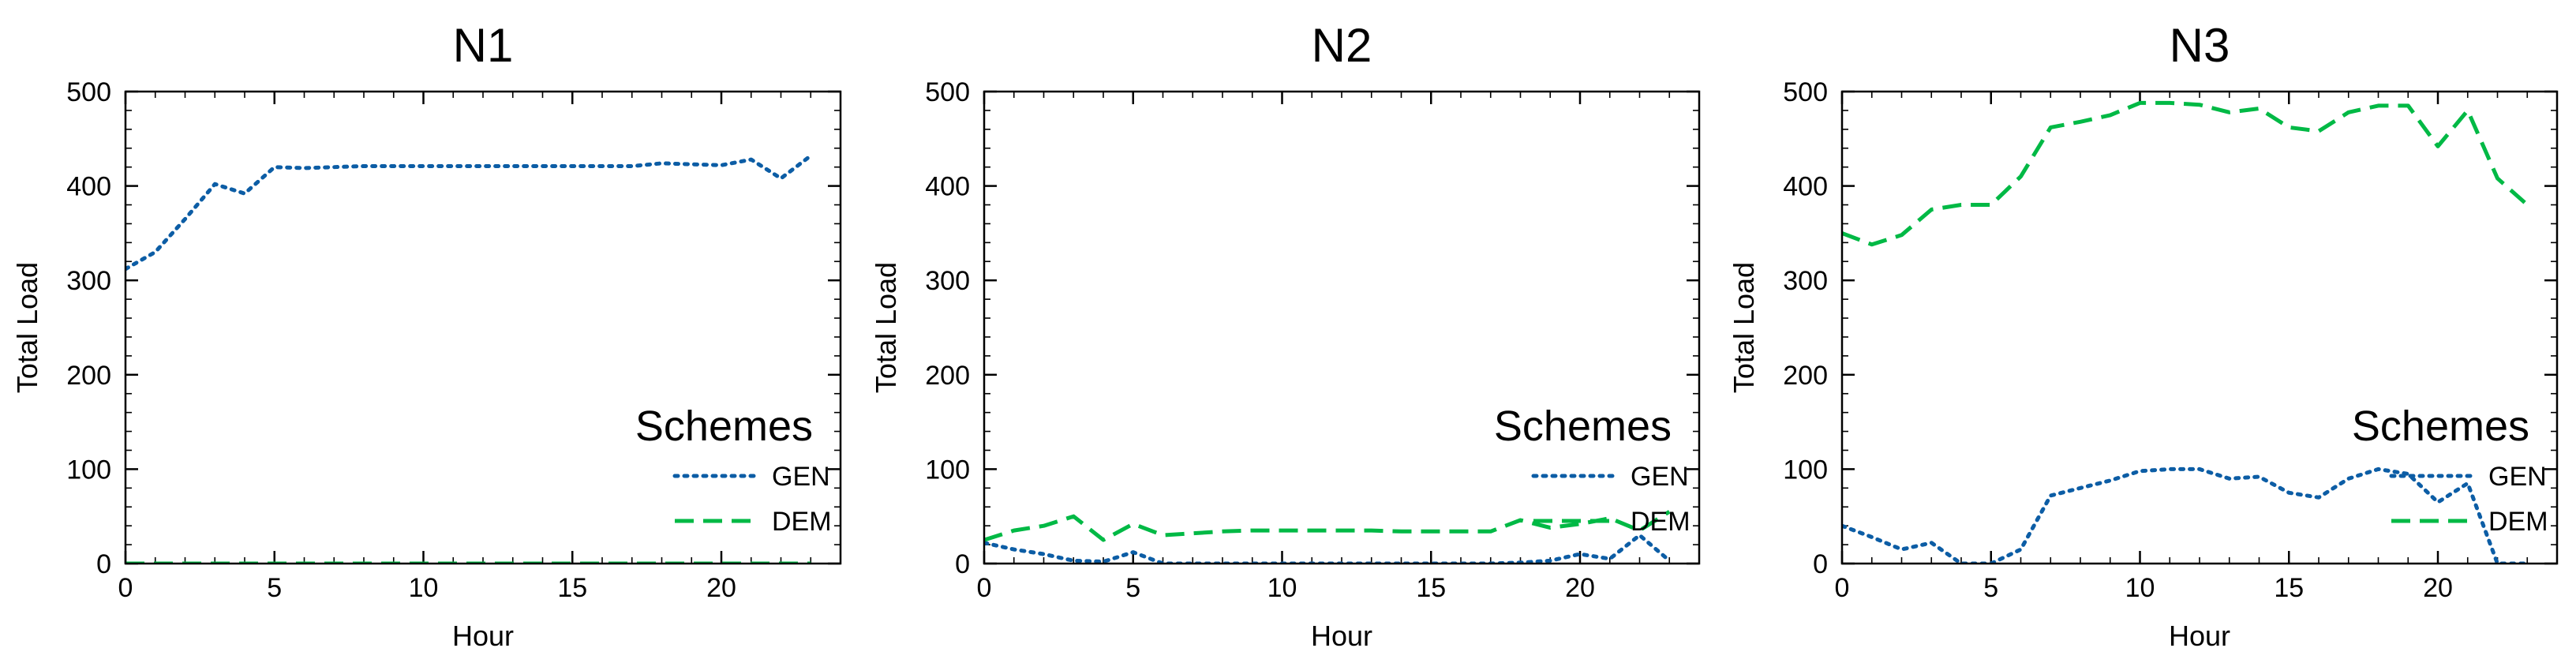  Describe the element at coordinates (483, 45) in the screenshot. I see `panel-title: N1` at that location.